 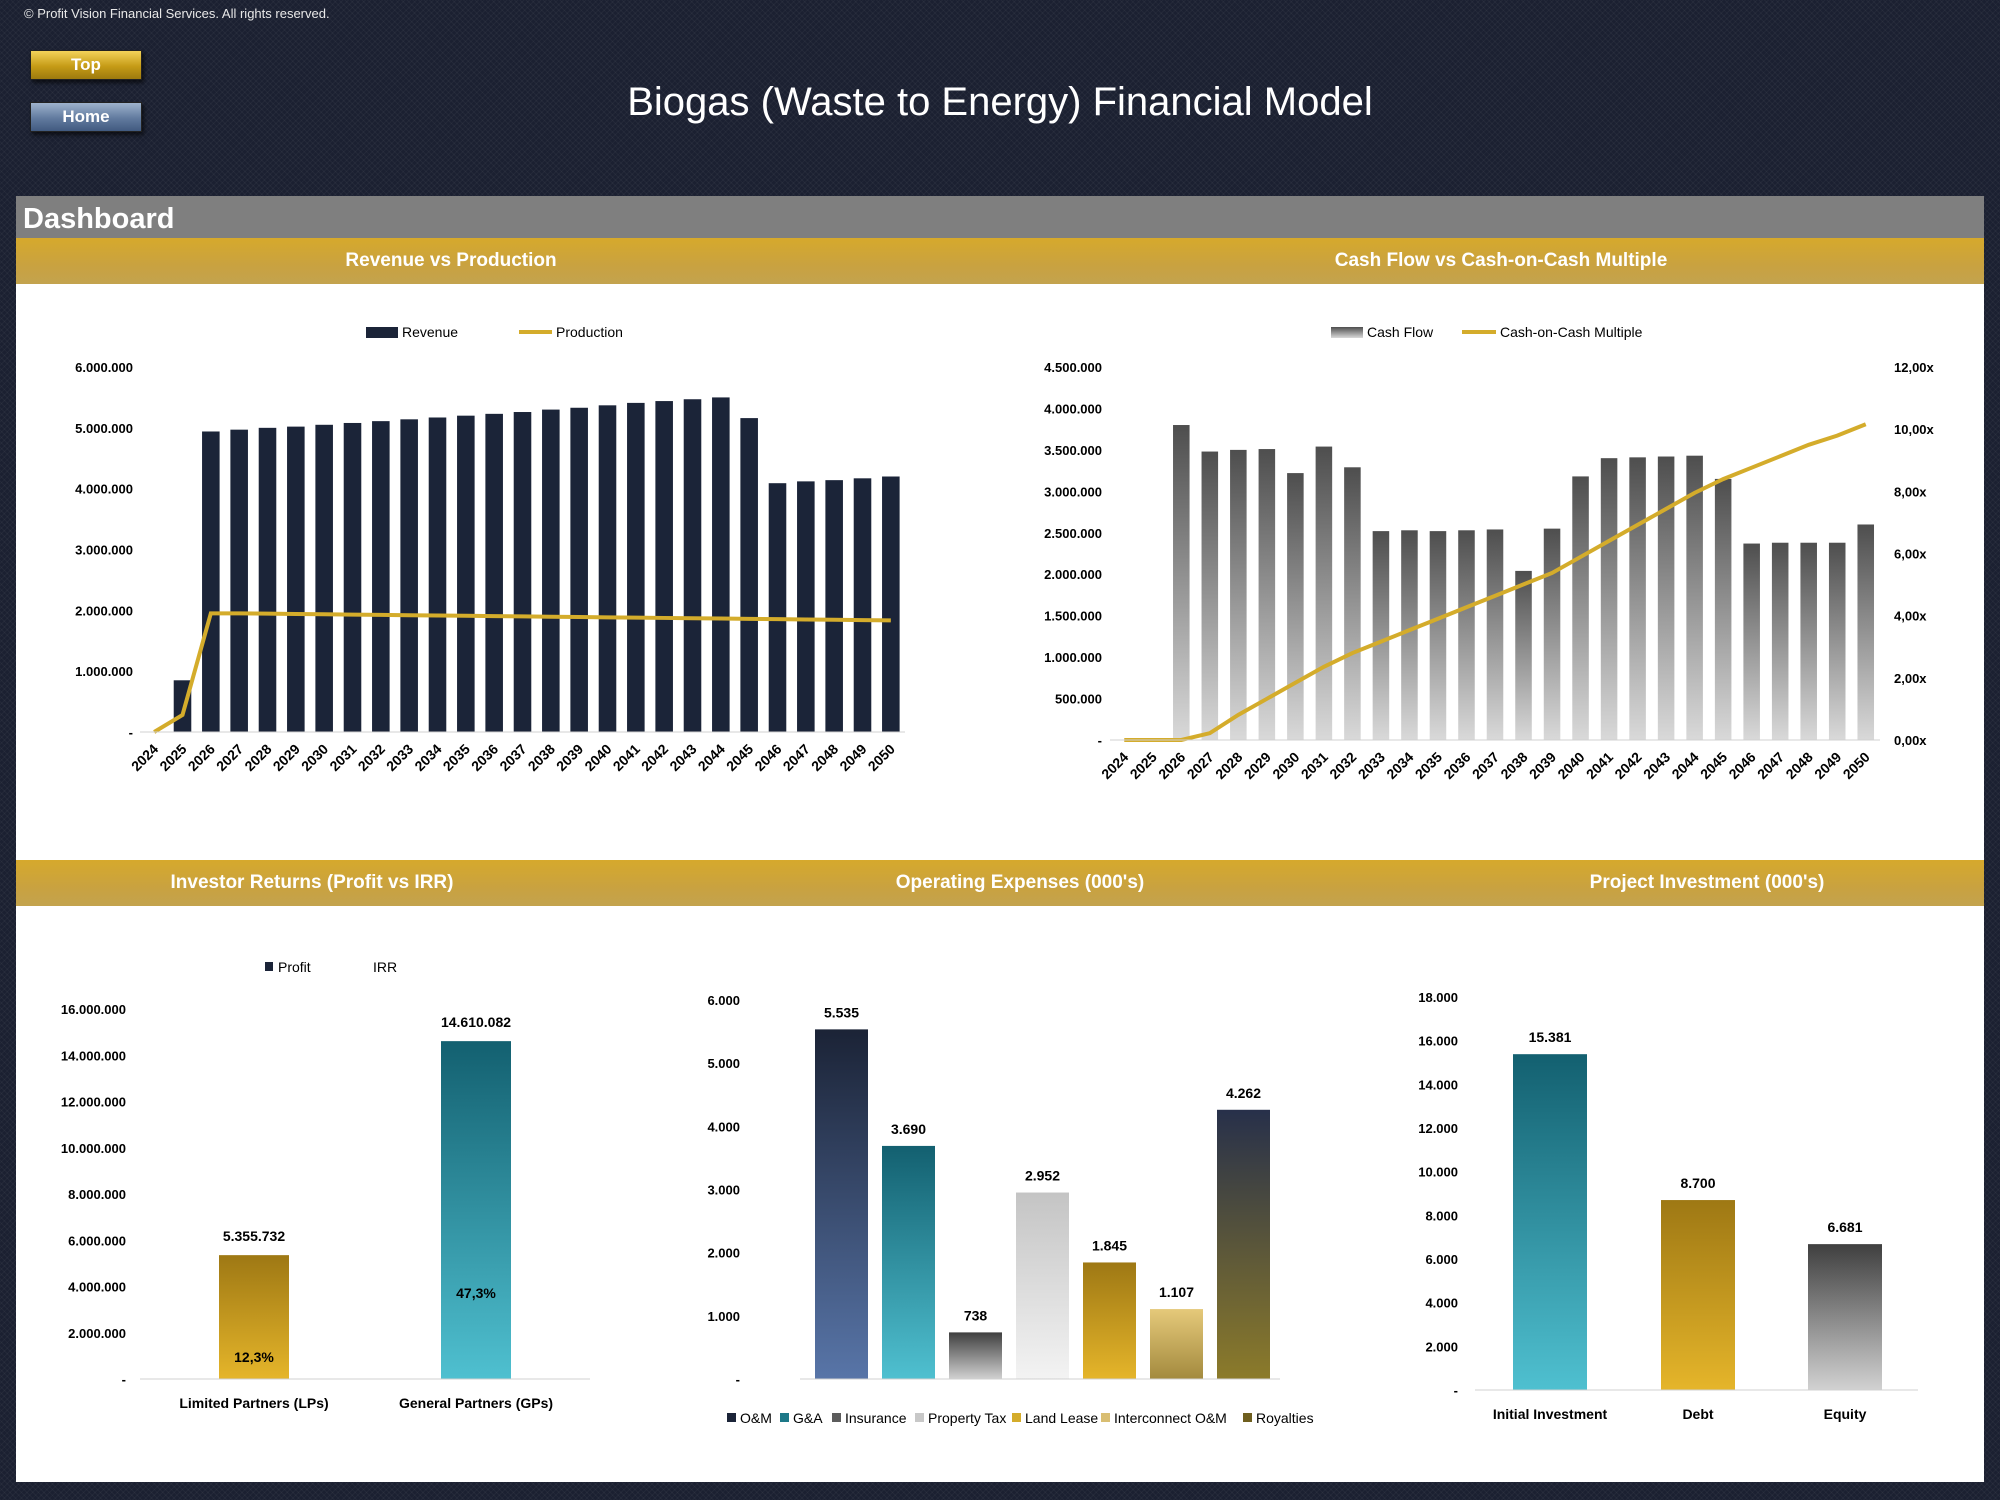 I want to click on legend-label-cashflow: Cash Flow, so click(x=1400, y=332).